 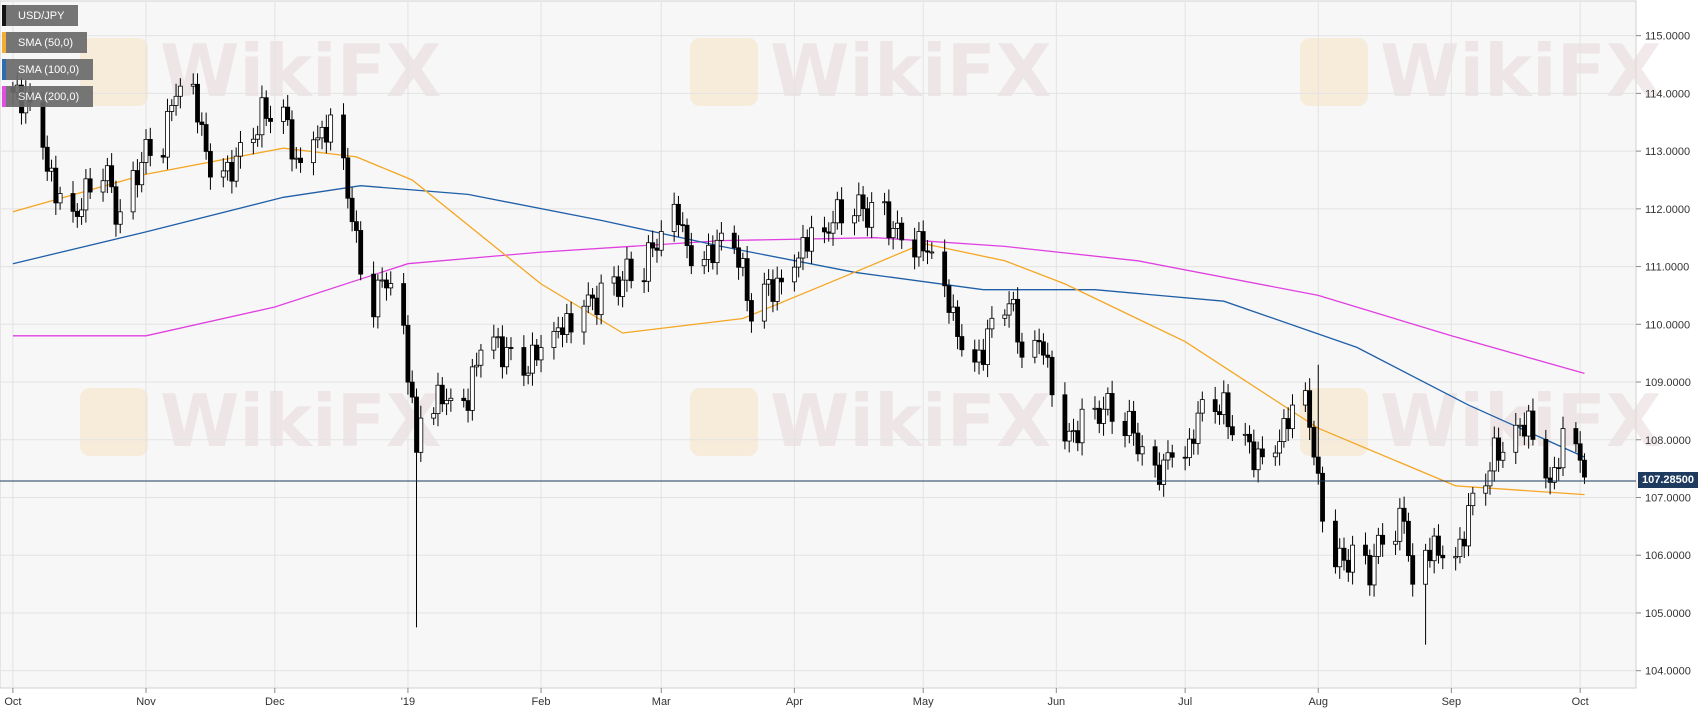 I want to click on x-tick-label: '19, so click(x=408, y=702).